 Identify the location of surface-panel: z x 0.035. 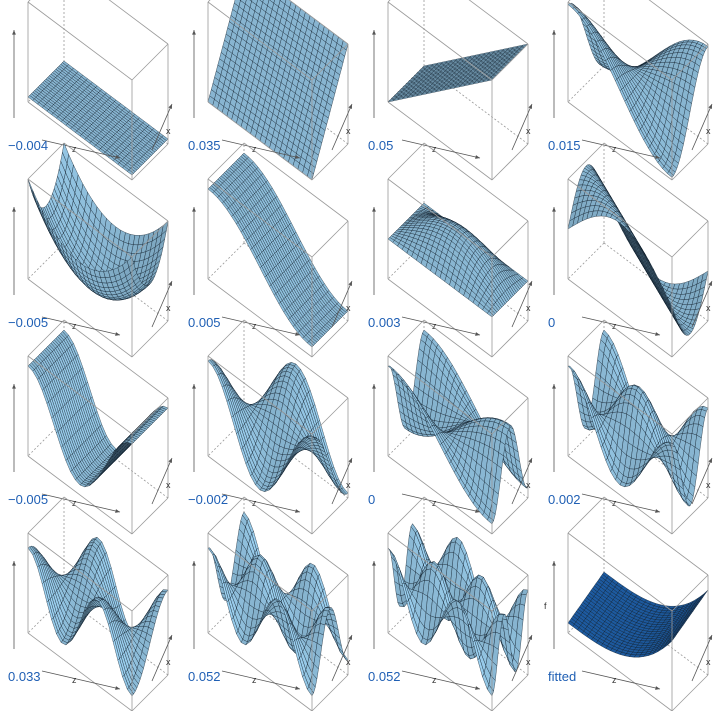
(270, 90).